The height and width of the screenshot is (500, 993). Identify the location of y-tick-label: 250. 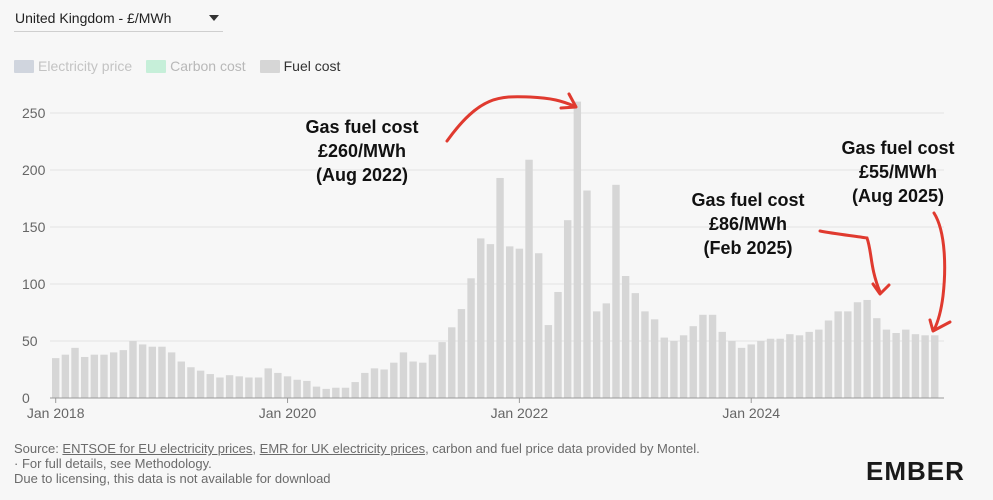
(34, 113).